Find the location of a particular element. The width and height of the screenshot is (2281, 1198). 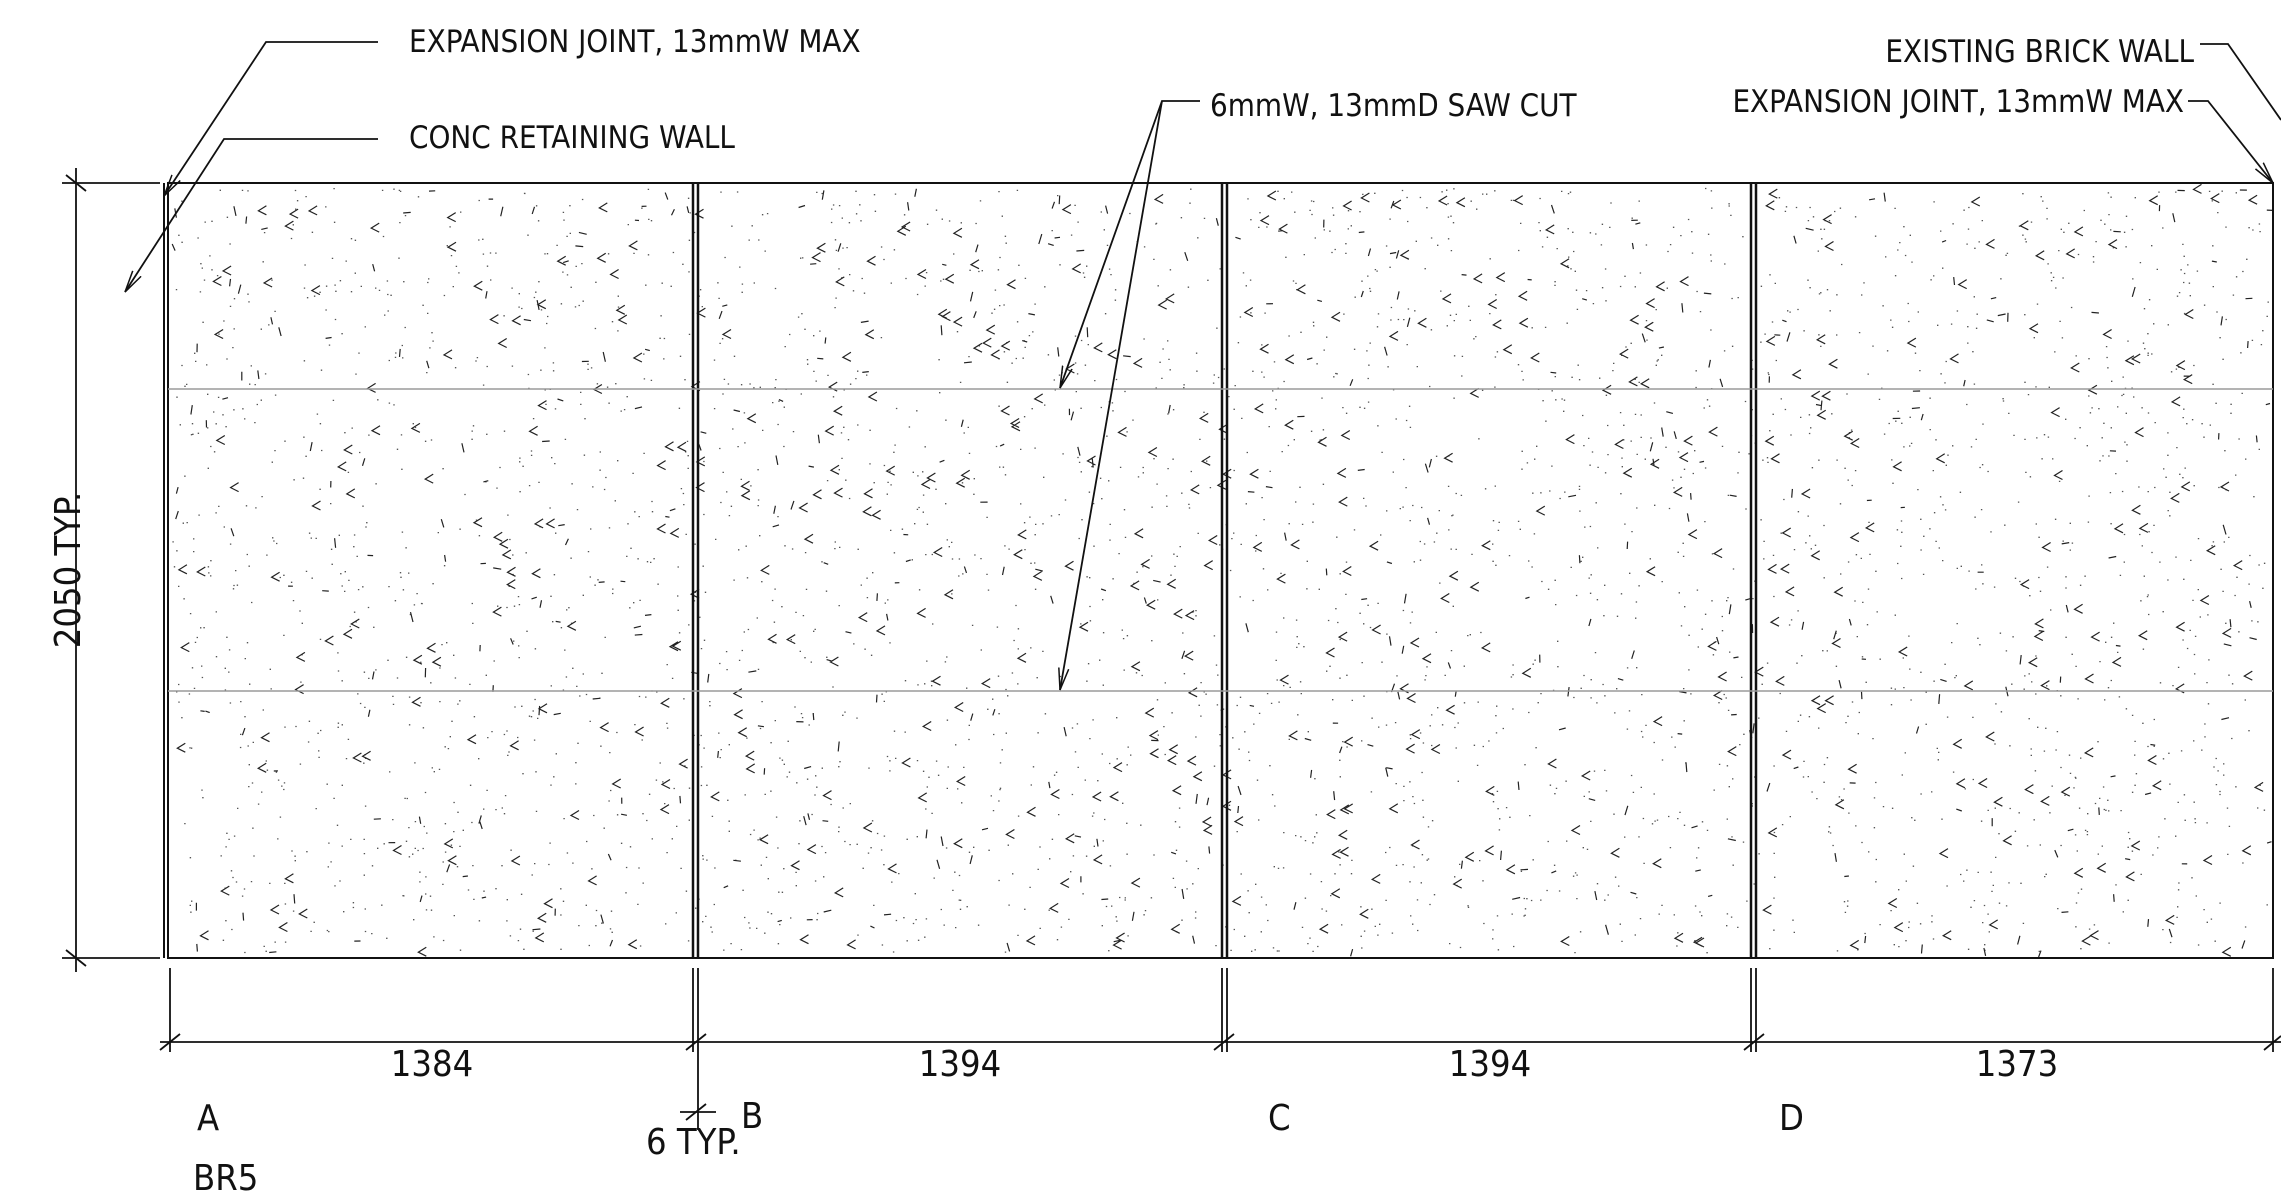

height-dimension is located at coordinates (111, 570).